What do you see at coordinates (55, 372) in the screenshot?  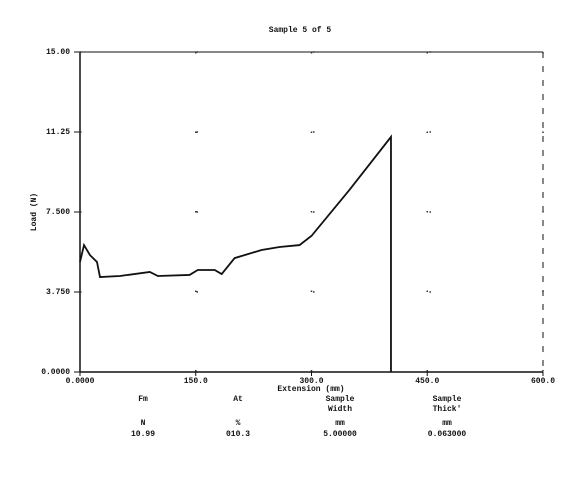 I see `y-tick-label: 0.0000` at bounding box center [55, 372].